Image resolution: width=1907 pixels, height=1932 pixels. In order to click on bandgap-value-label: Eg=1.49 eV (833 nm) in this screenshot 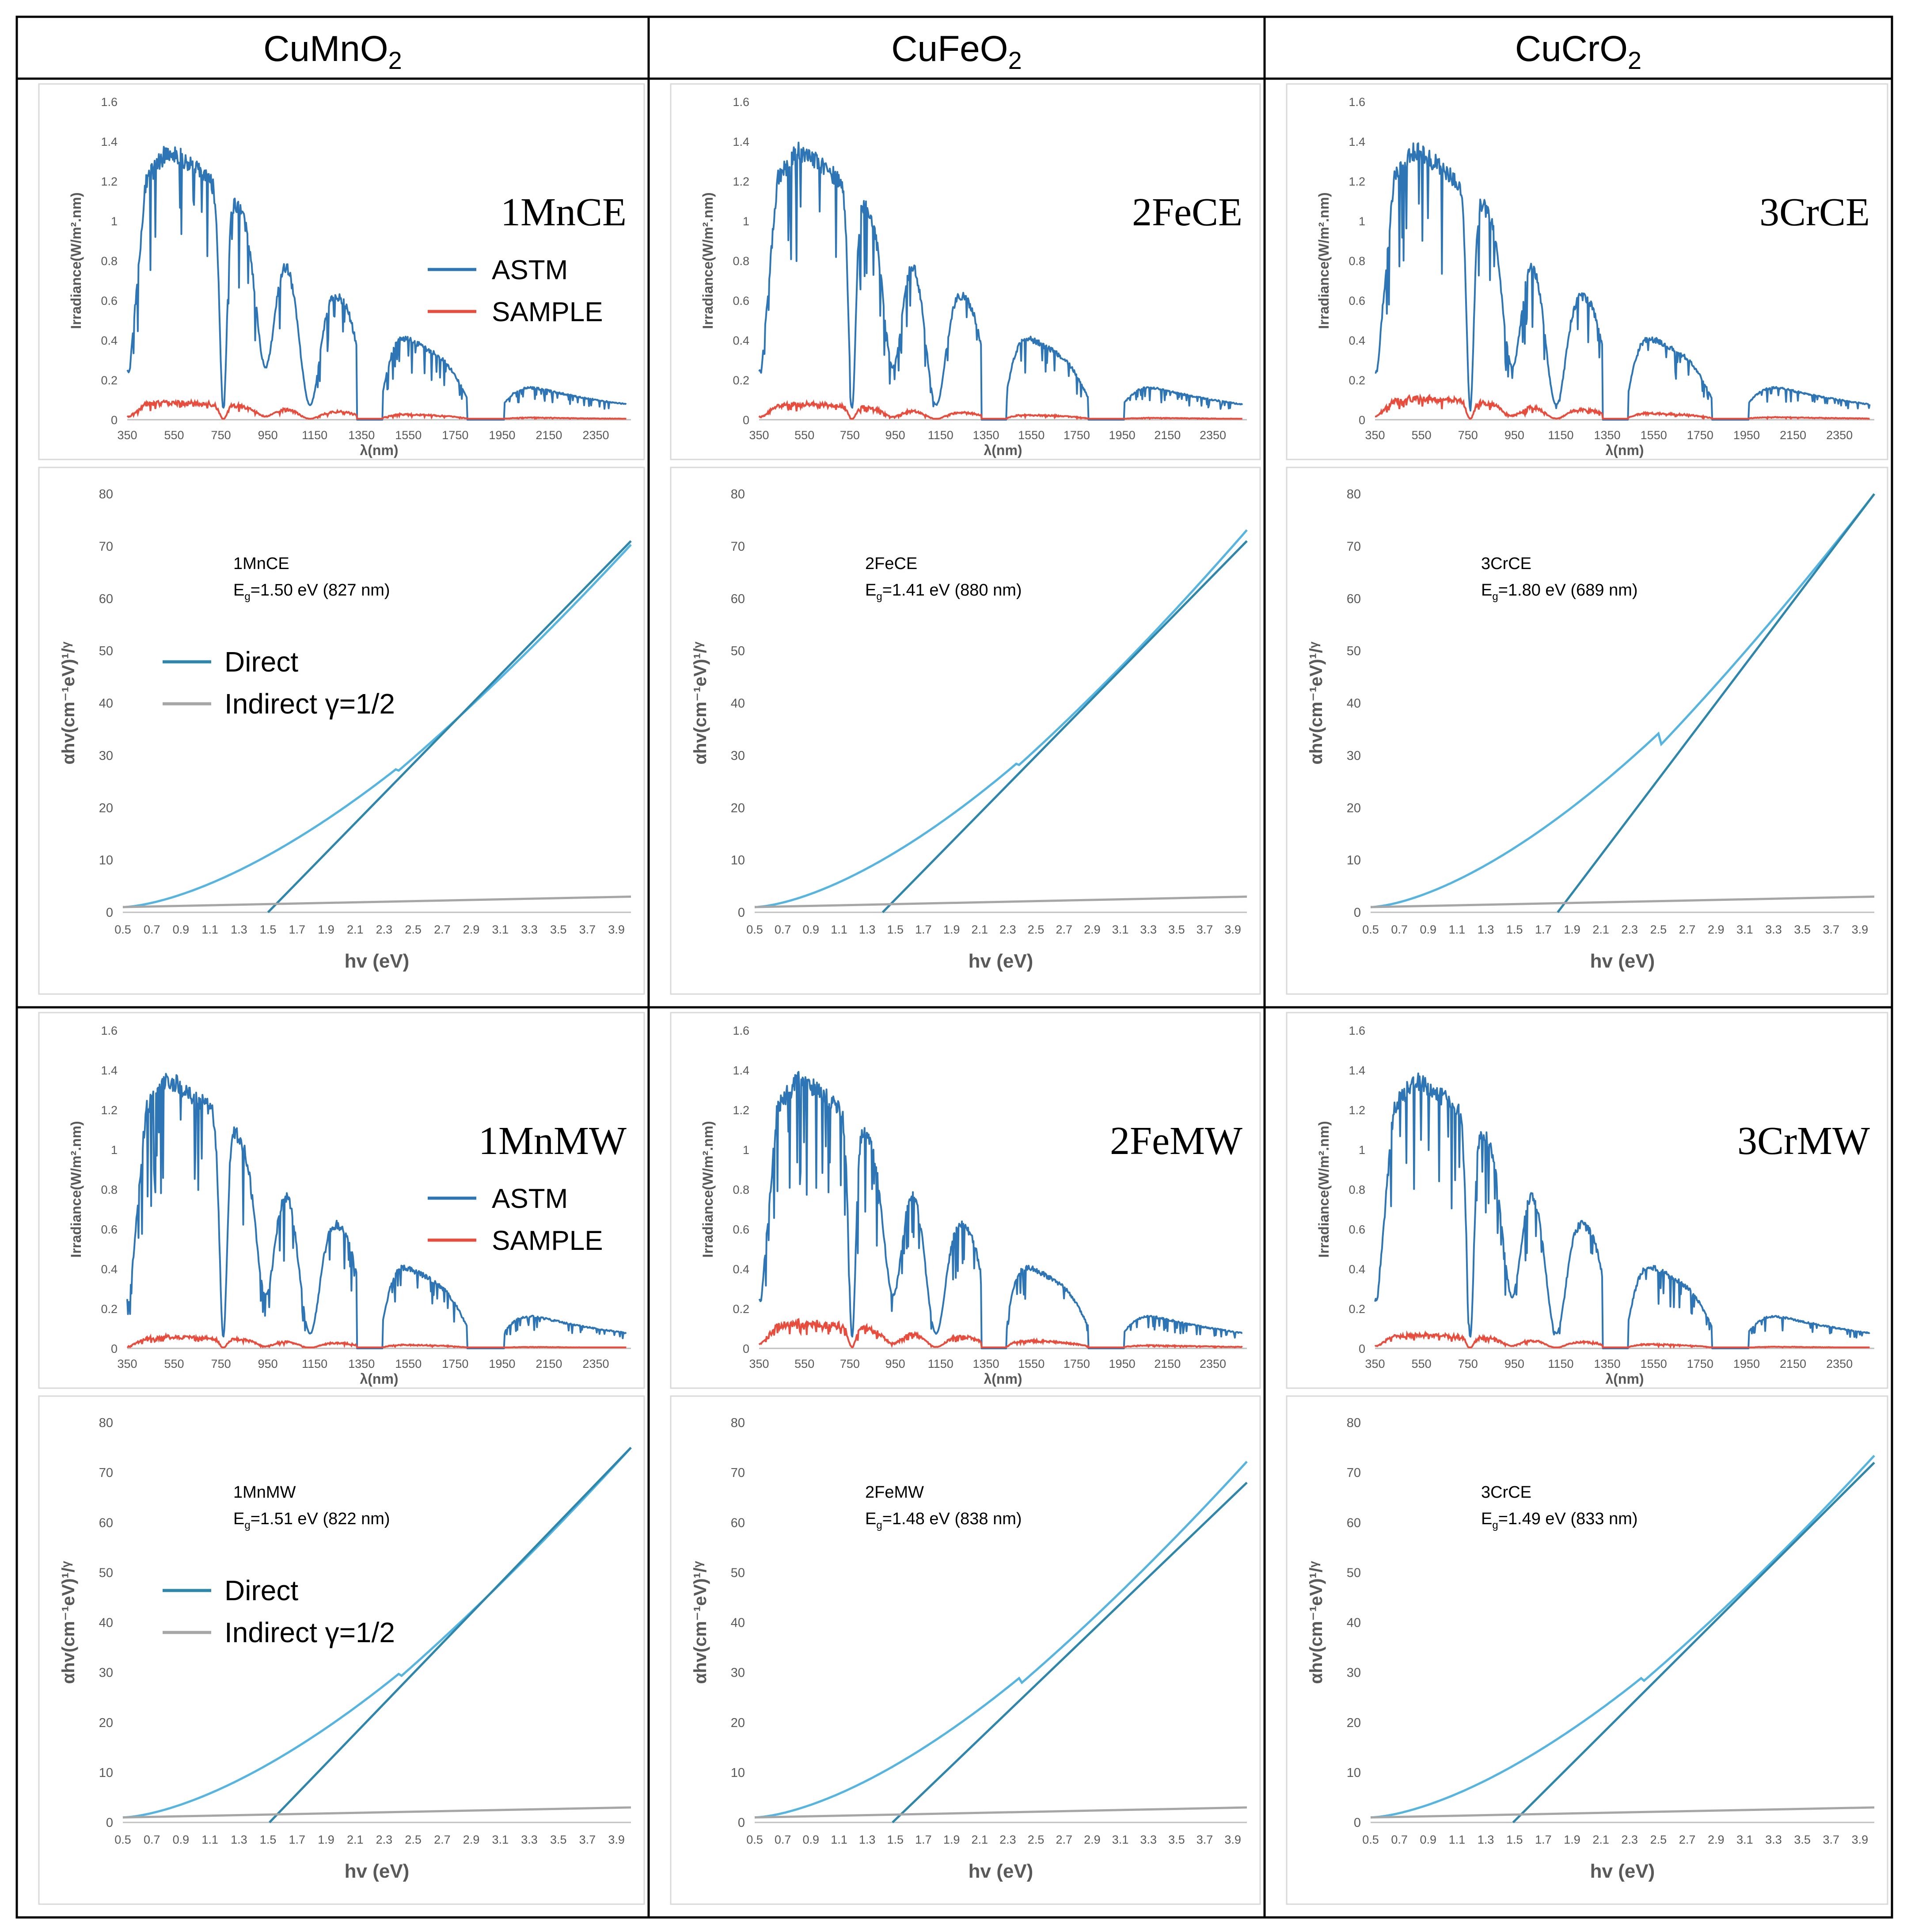, I will do `click(1559, 1520)`.